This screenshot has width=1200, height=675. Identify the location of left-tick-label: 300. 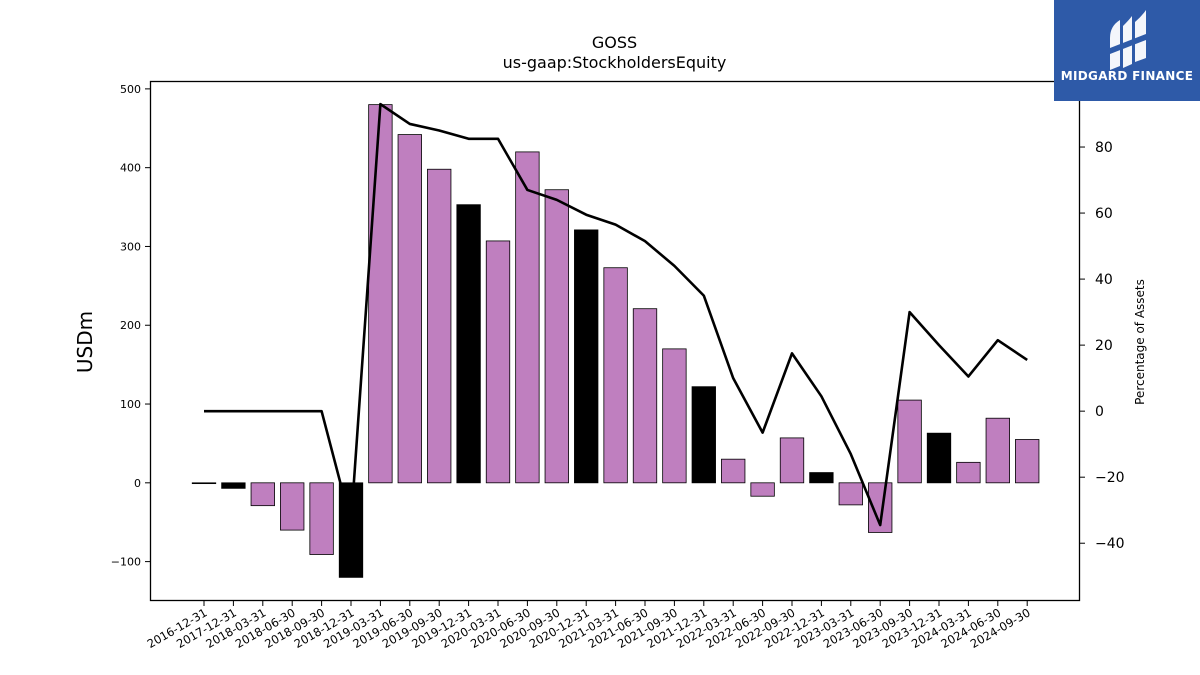
(130, 246).